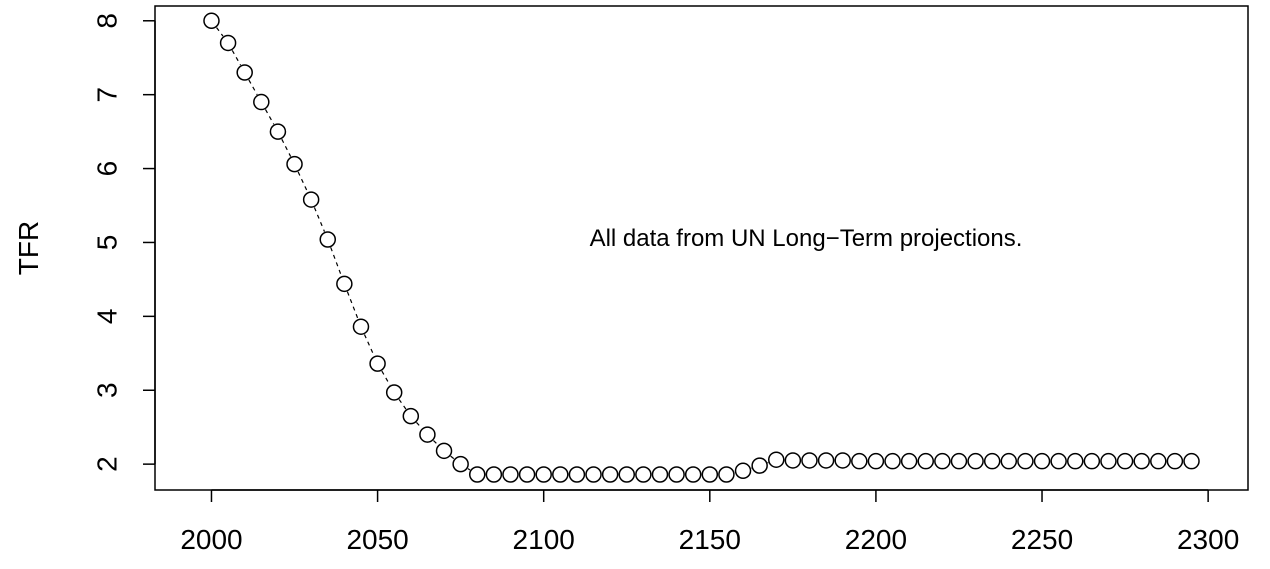 The height and width of the screenshot is (569, 1270). Describe the element at coordinates (806, 238) in the screenshot. I see `chart-annotation: All data from UN Long−Term projections.` at that location.